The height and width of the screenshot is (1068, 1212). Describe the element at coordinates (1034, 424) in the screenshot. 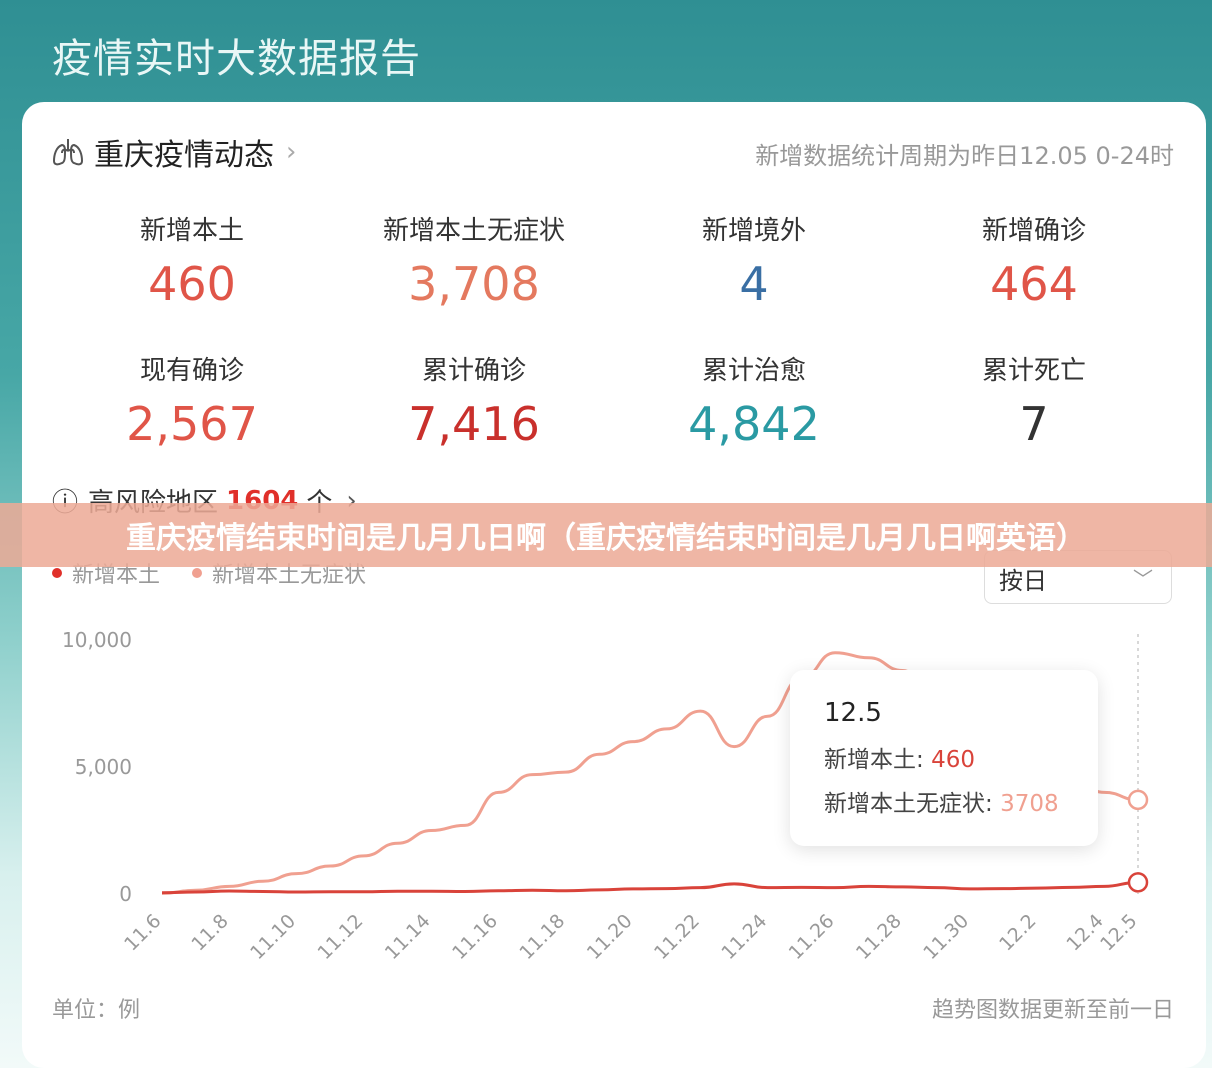

I see `stat-value: 7` at that location.